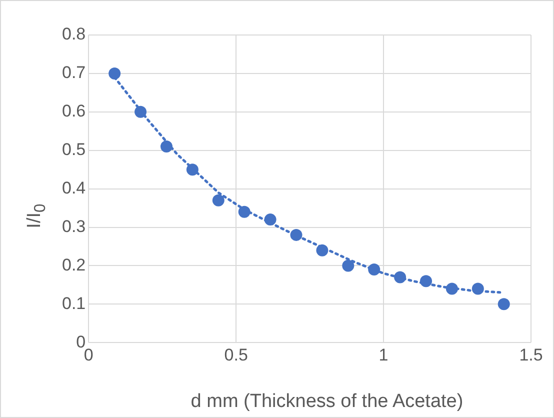  What do you see at coordinates (74, 226) in the screenshot?
I see `y-tick-label: 0.3` at bounding box center [74, 226].